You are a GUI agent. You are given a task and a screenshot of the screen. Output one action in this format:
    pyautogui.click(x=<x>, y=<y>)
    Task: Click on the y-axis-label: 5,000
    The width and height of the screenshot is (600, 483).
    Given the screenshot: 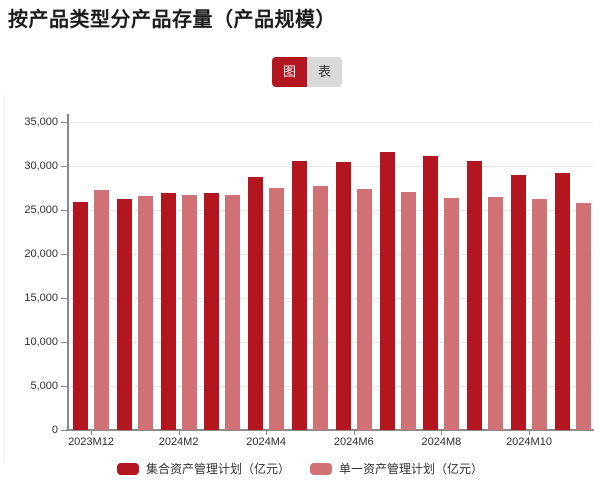 What is the action you would take?
    pyautogui.click(x=44, y=386)
    